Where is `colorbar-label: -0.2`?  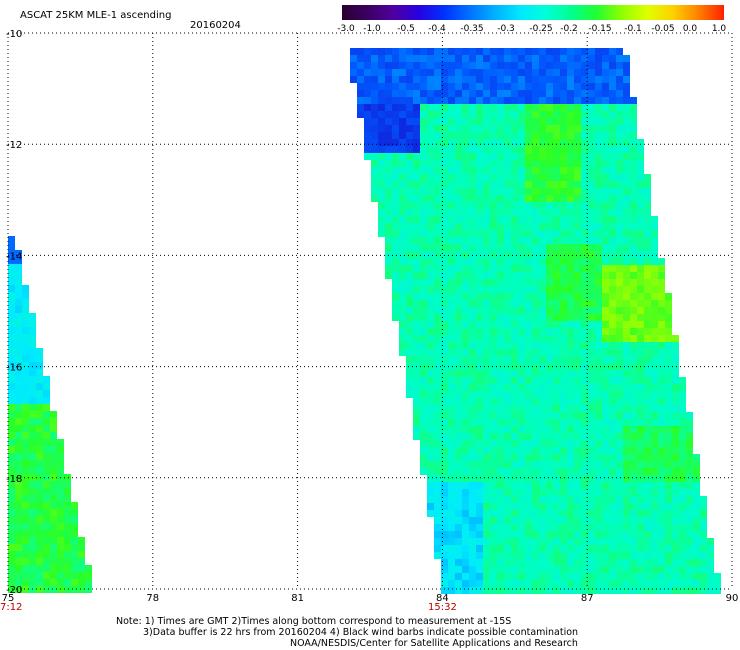
colorbar-label: -0.2 is located at coordinates (569, 29).